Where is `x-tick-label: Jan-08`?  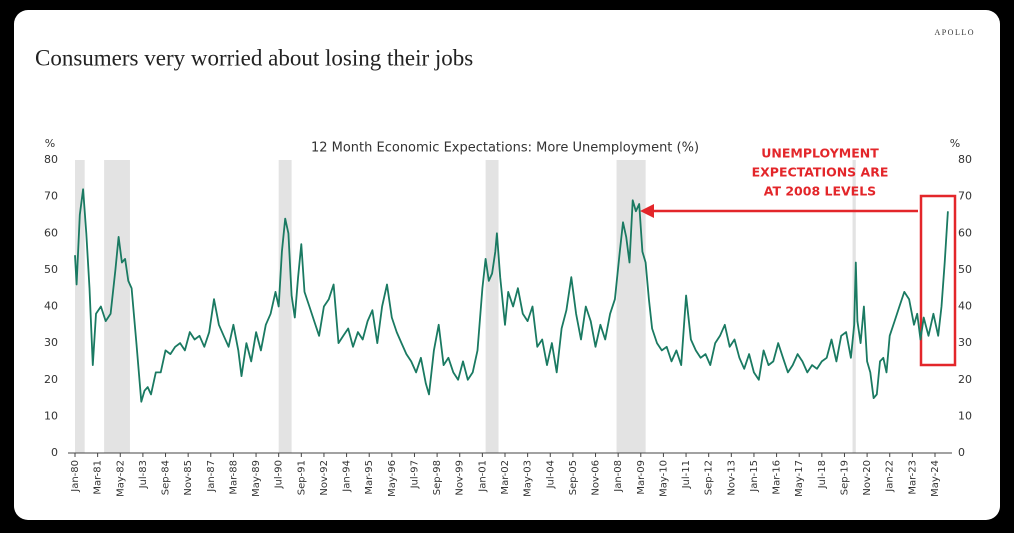
x-tick-label: Jan-08 is located at coordinates (618, 476).